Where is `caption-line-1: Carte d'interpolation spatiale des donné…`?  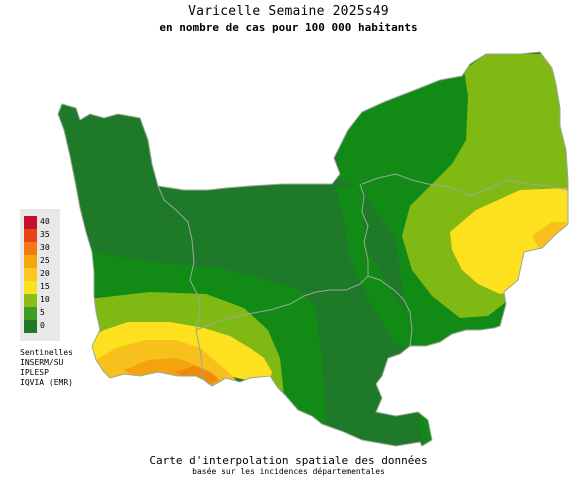
caption-line-1: Carte d'interpolation spatiale des donné… is located at coordinates (288, 460).